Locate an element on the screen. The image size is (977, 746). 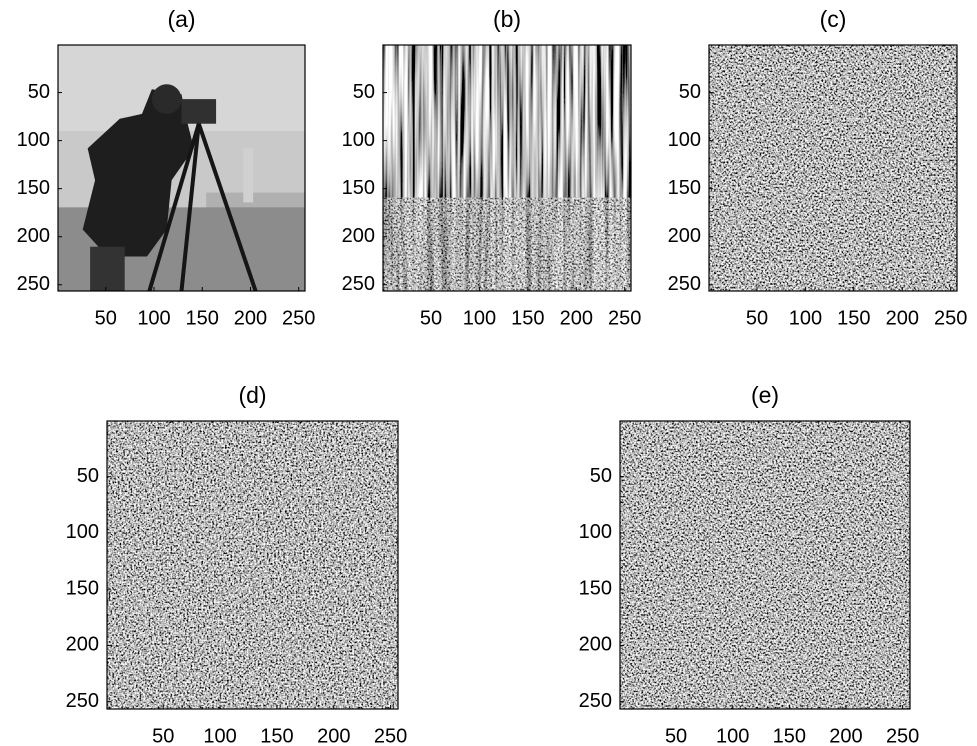
subplot-title: (c) is located at coordinates (833, 19).